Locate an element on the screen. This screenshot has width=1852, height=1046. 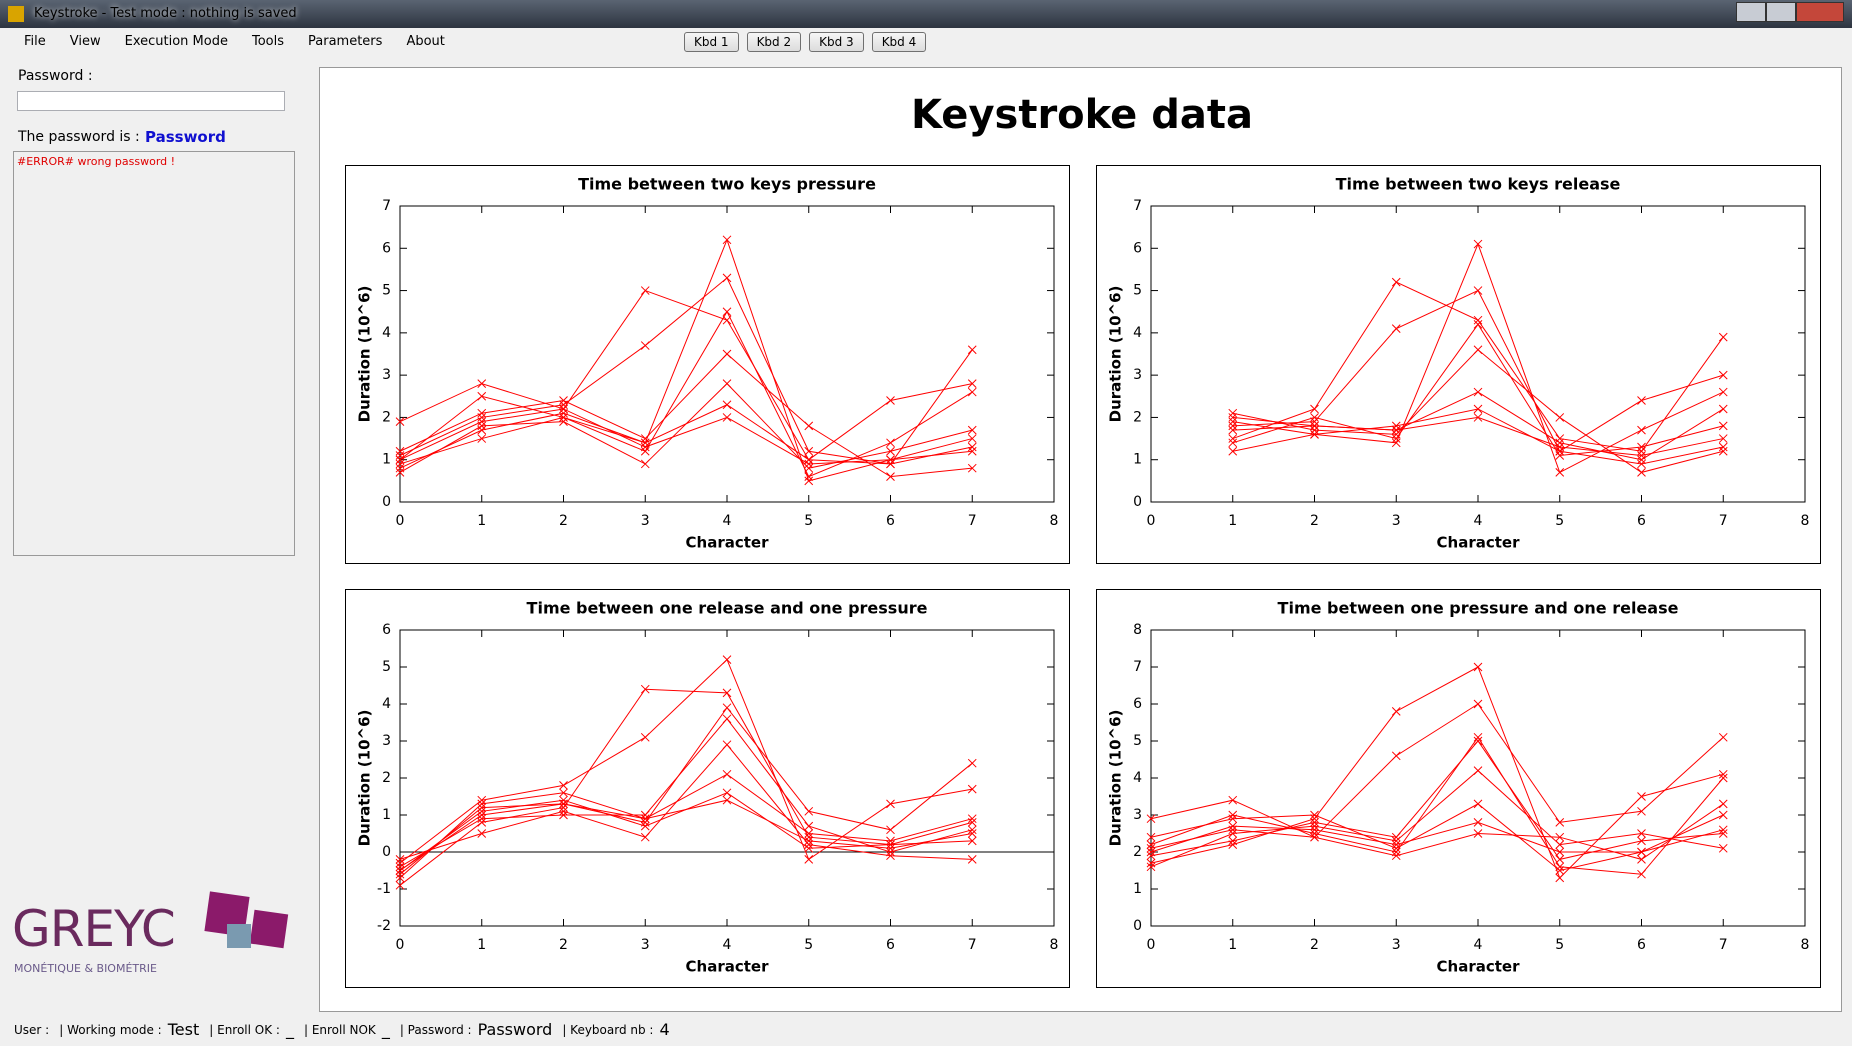
logo-square is located at coordinates (269, 929).